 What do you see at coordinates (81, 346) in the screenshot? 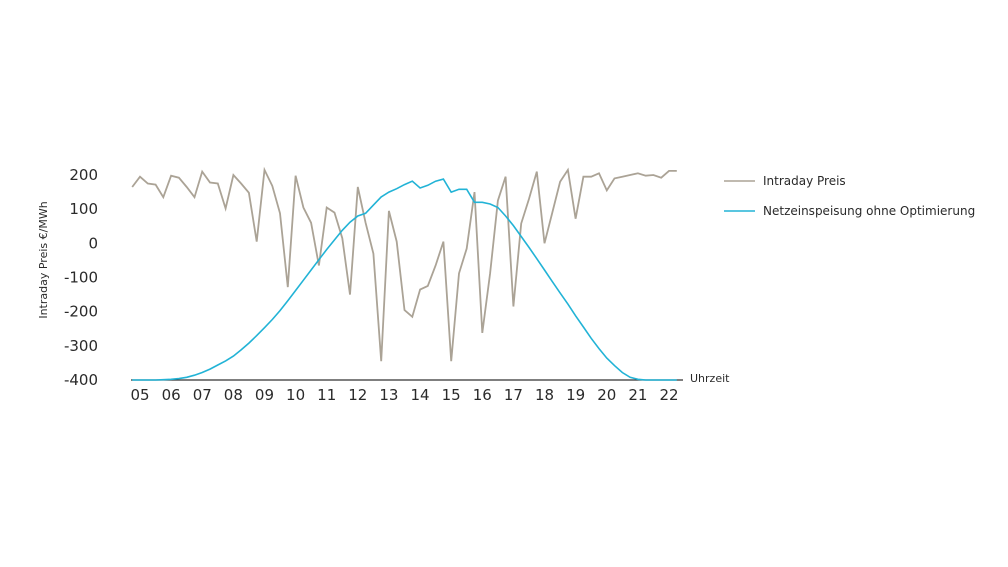
I see `y-tick-label: -300` at bounding box center [81, 346].